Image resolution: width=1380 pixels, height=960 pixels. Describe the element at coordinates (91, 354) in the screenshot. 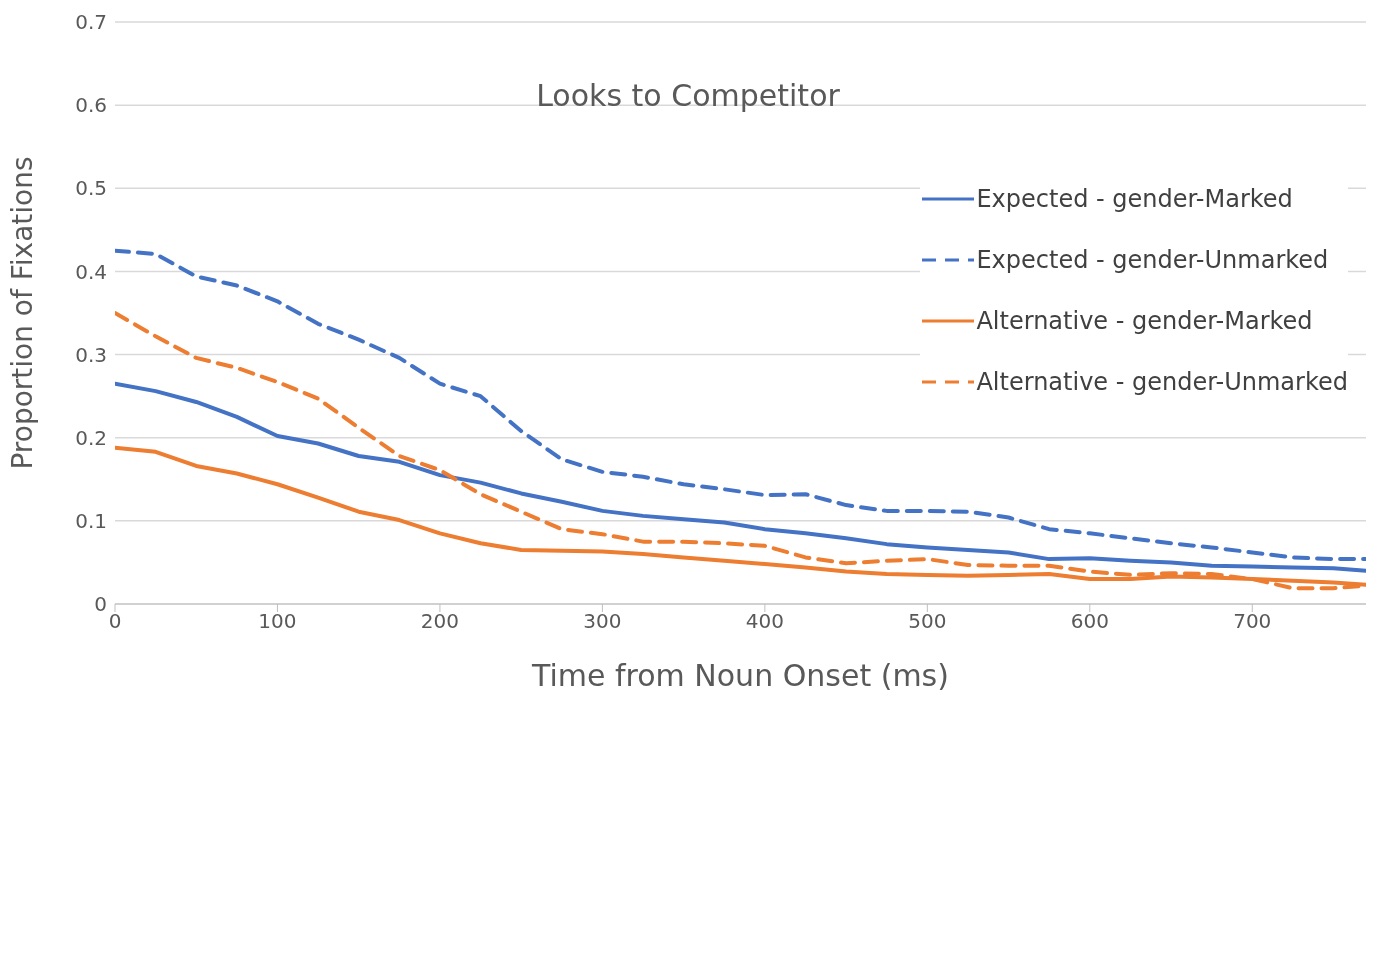

I see `y-tick-label: 0.3` at that location.